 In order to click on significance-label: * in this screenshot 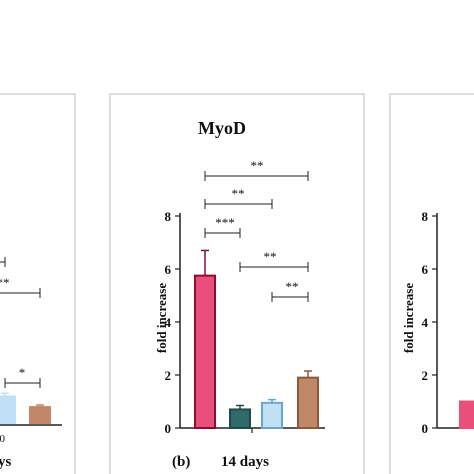, I will do `click(22, 372)`.